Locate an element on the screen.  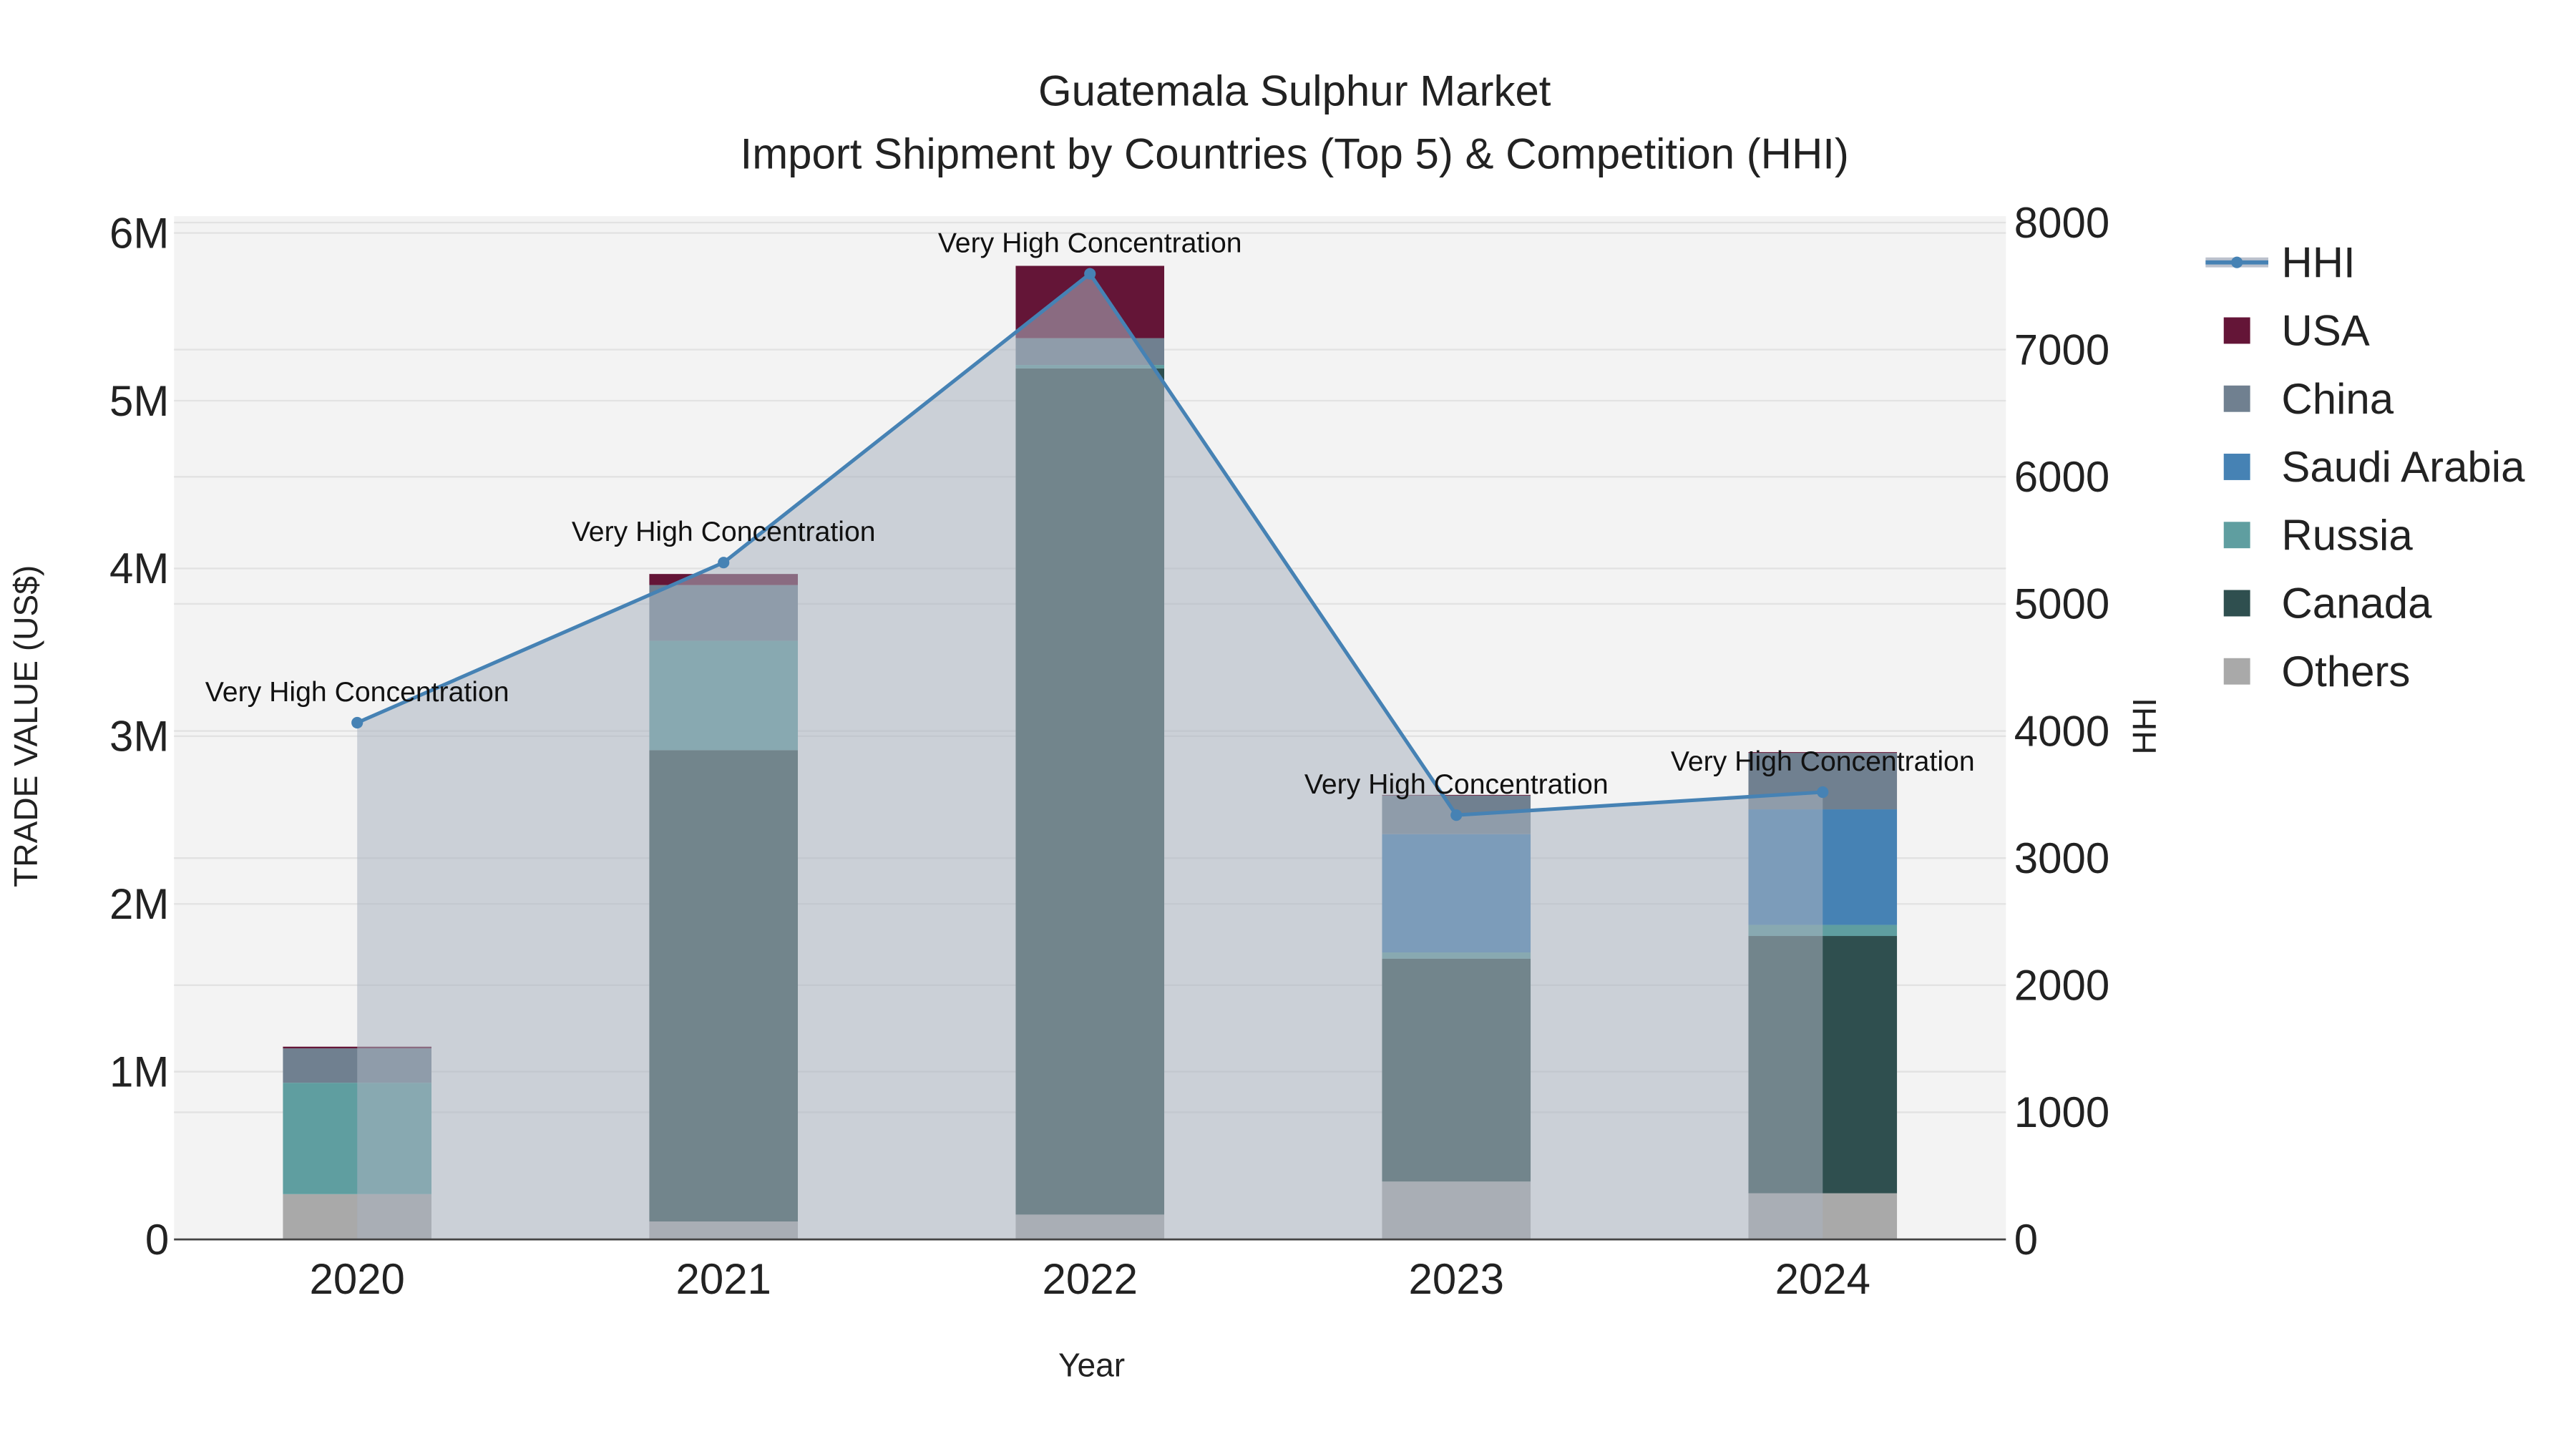
x-axis-ticks: 2020 2021 2022 2023 2024 is located at coordinates (1090, 1279).